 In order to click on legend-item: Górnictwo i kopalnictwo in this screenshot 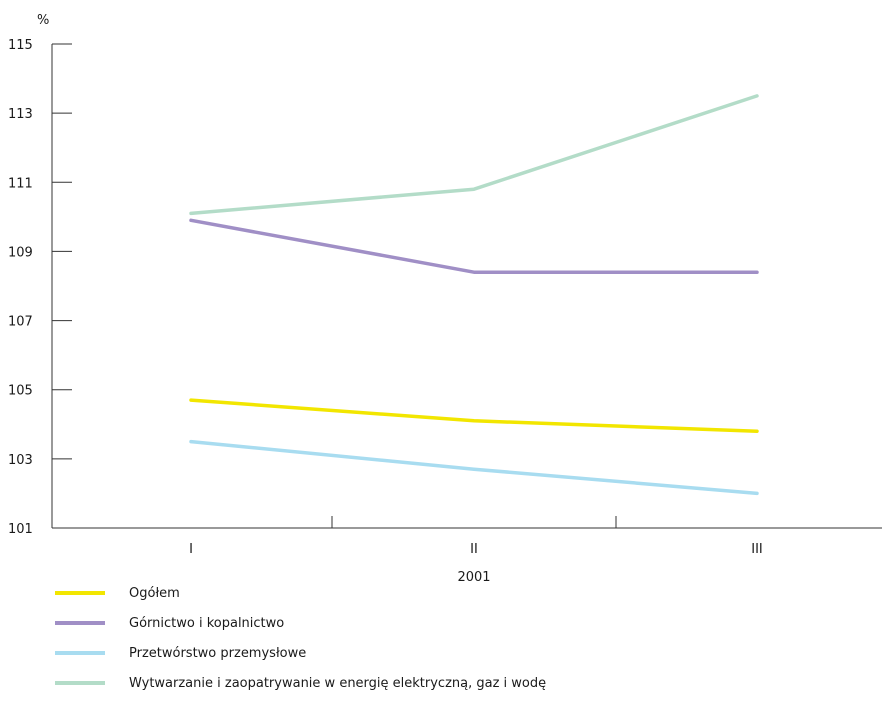, I will do `click(169, 623)`.